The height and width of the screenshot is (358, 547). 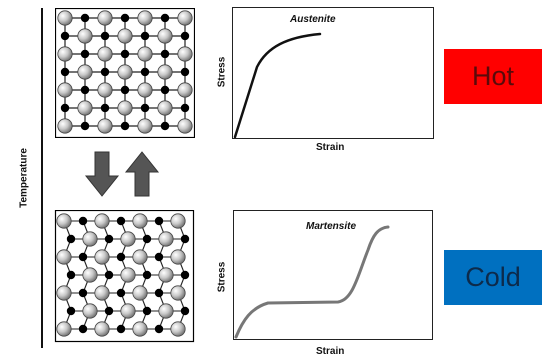 What do you see at coordinates (333, 73) in the screenshot?
I see `austenite-chart-frame` at bounding box center [333, 73].